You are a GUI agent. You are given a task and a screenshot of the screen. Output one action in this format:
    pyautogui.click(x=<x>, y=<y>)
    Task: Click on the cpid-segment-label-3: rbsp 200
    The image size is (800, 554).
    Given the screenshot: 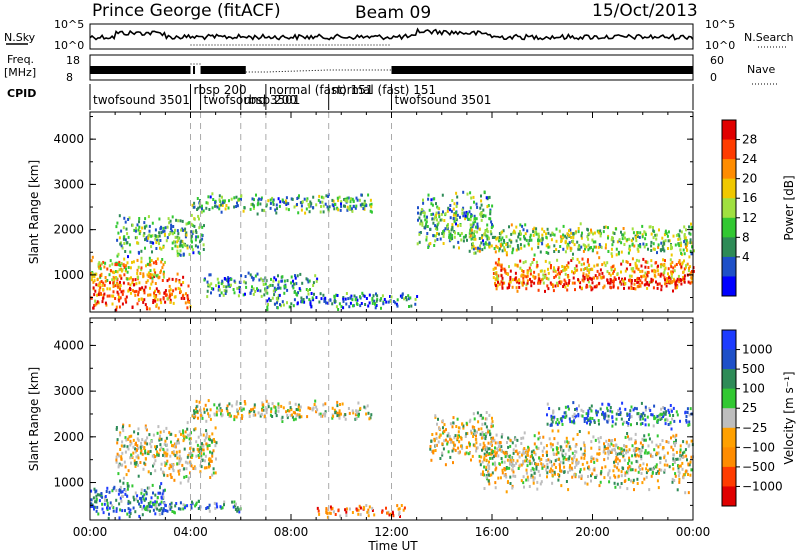 What is the action you would take?
    pyautogui.click(x=270, y=100)
    